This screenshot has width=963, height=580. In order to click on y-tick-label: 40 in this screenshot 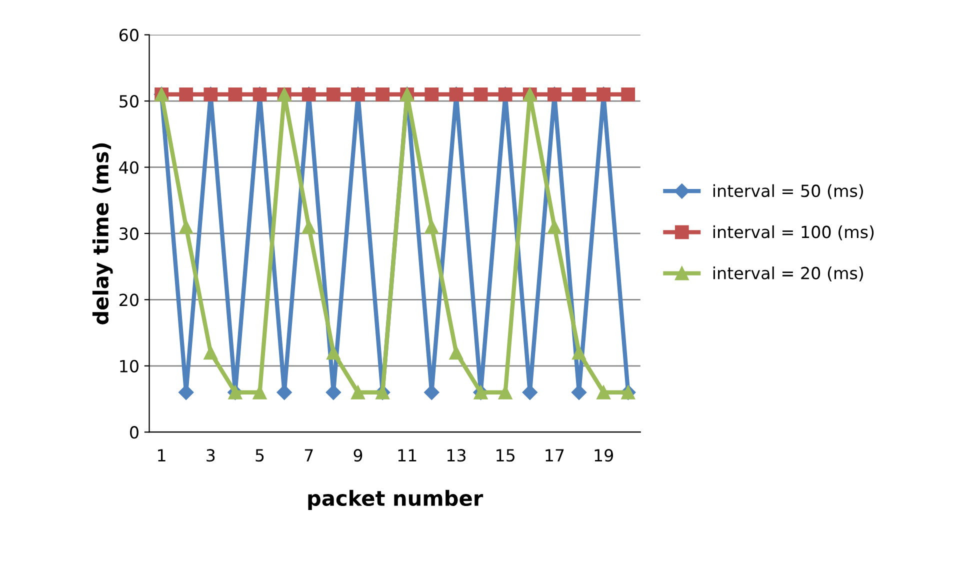, I will do `click(128, 167)`.